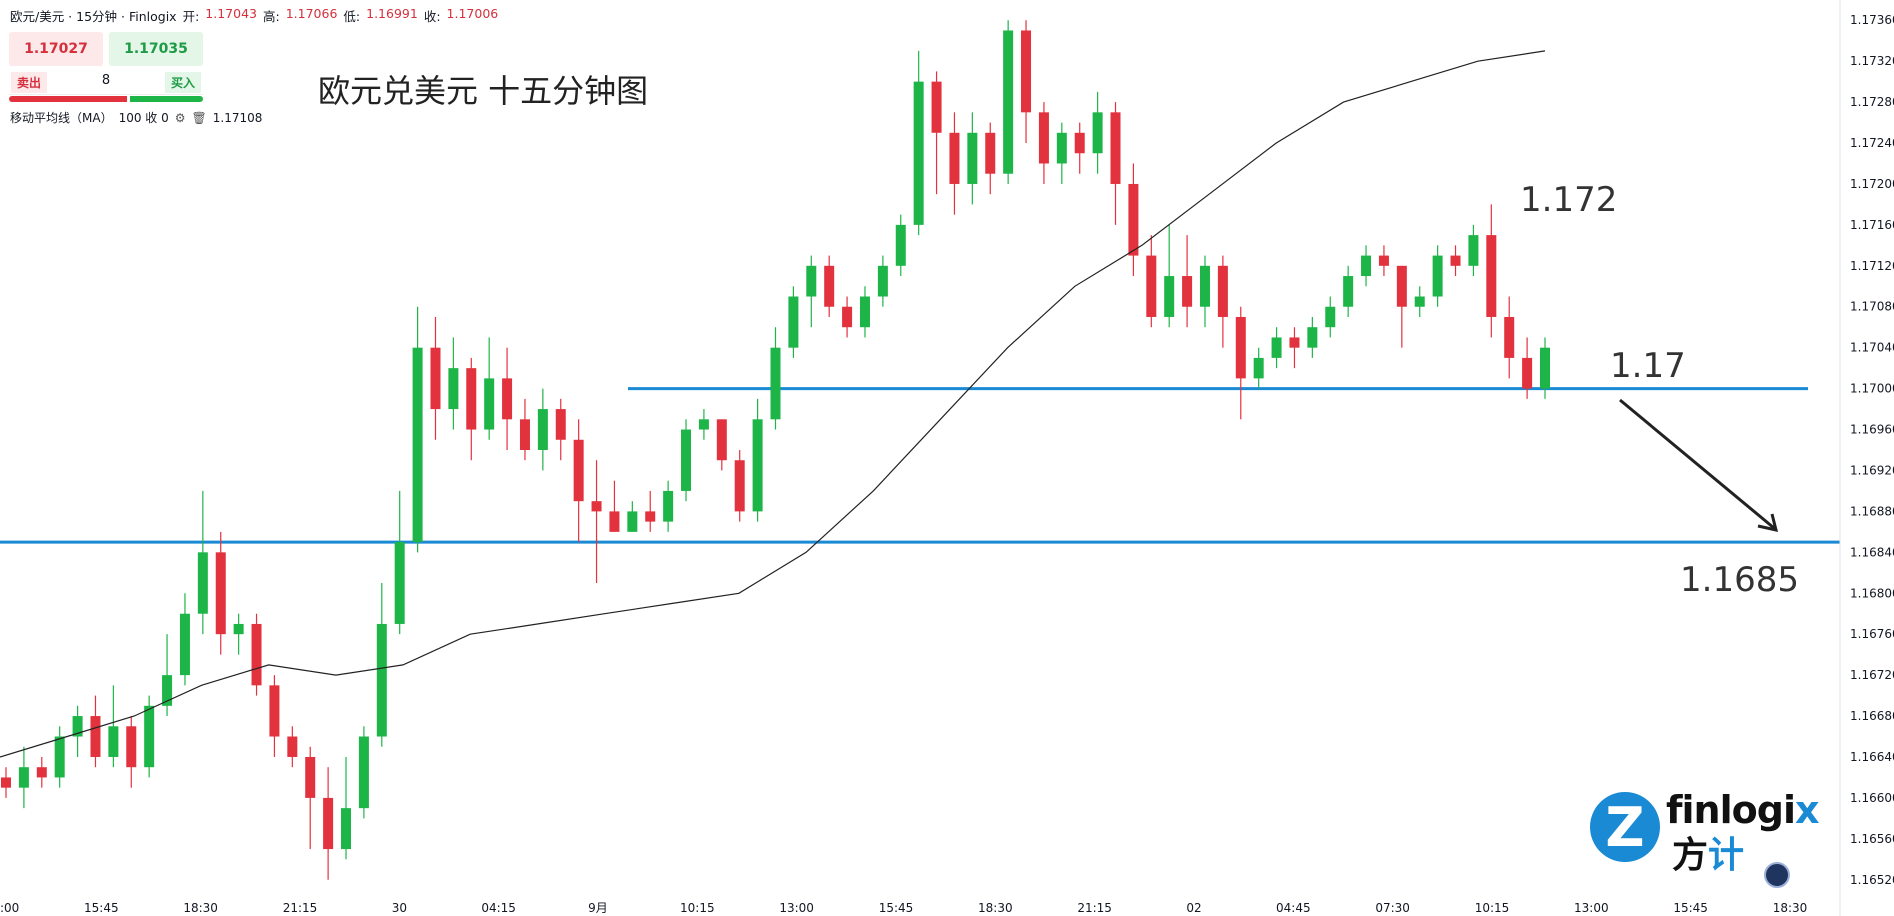  What do you see at coordinates (1648, 366) in the screenshot?
I see `annotation-117: 1.17` at bounding box center [1648, 366].